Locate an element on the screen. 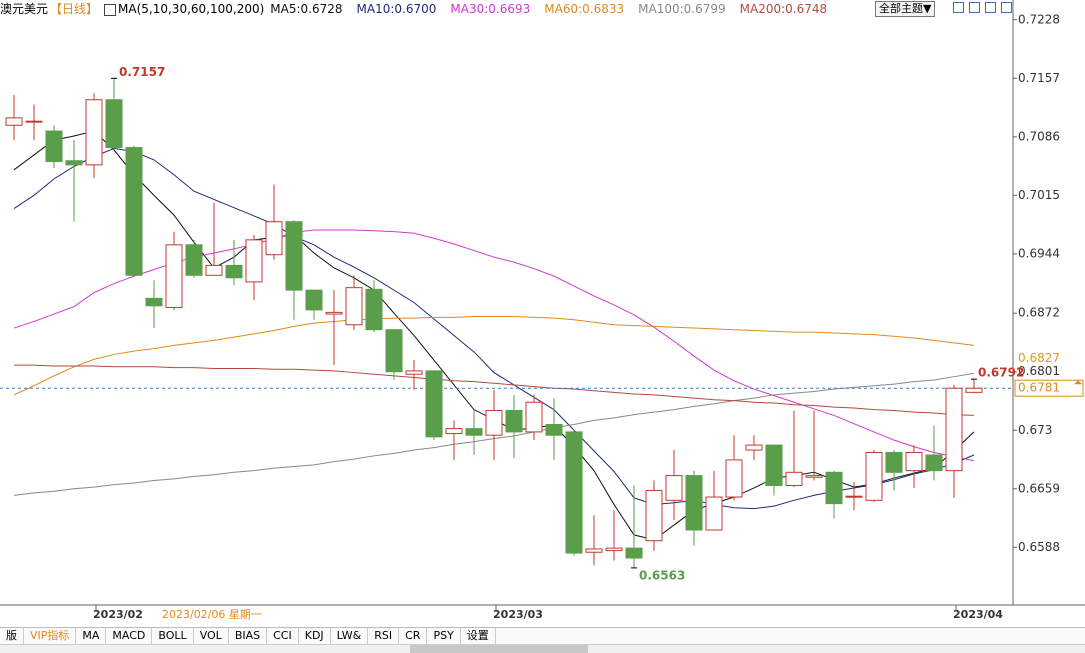  tab: KDJ is located at coordinates (315, 636).